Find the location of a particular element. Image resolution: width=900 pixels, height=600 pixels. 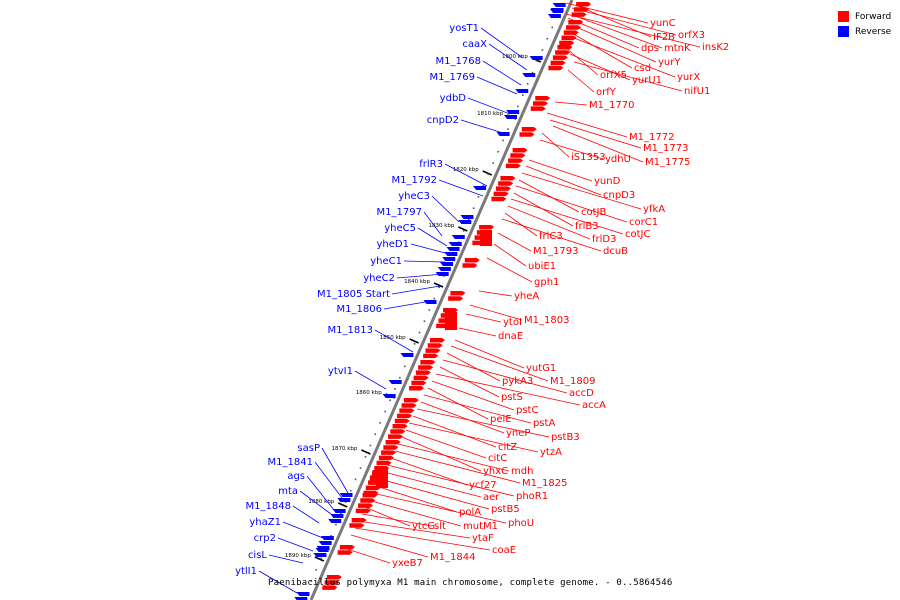

reverse-gene-label-m1-1792: M1_1792 is located at coordinates (414, 180).